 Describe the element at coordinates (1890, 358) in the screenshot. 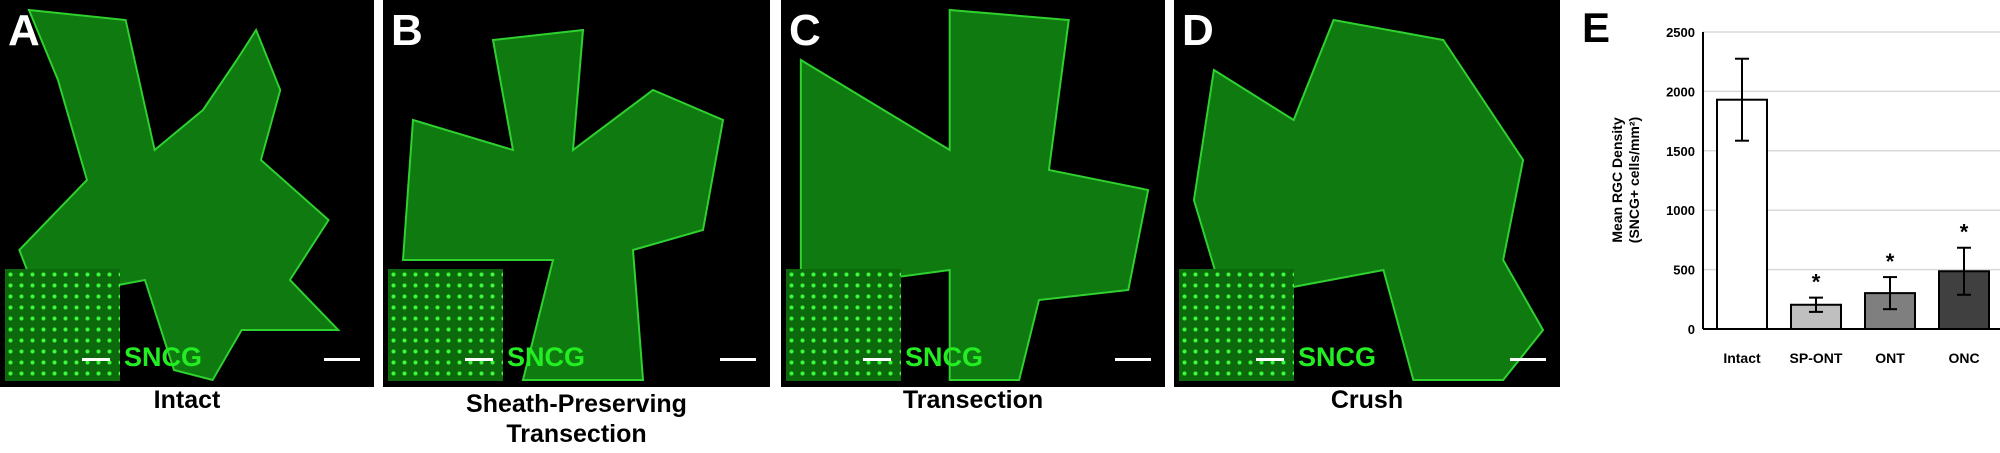

I see `x-tick-label: ONT` at that location.